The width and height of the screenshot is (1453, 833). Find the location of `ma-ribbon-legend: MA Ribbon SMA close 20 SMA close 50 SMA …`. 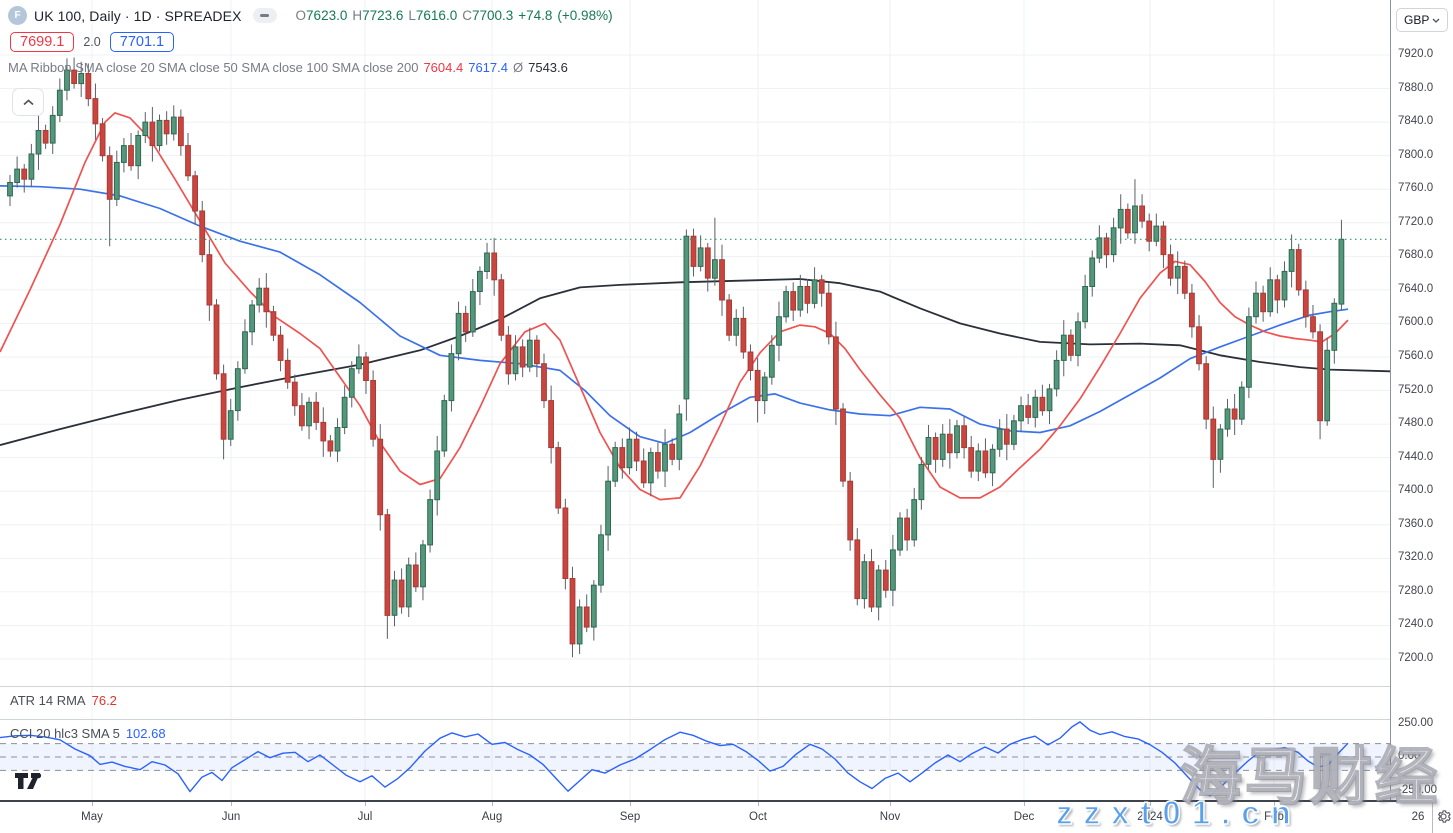

ma-ribbon-legend: MA Ribbon SMA close 20 SMA close 50 SMA … is located at coordinates (310, 67).